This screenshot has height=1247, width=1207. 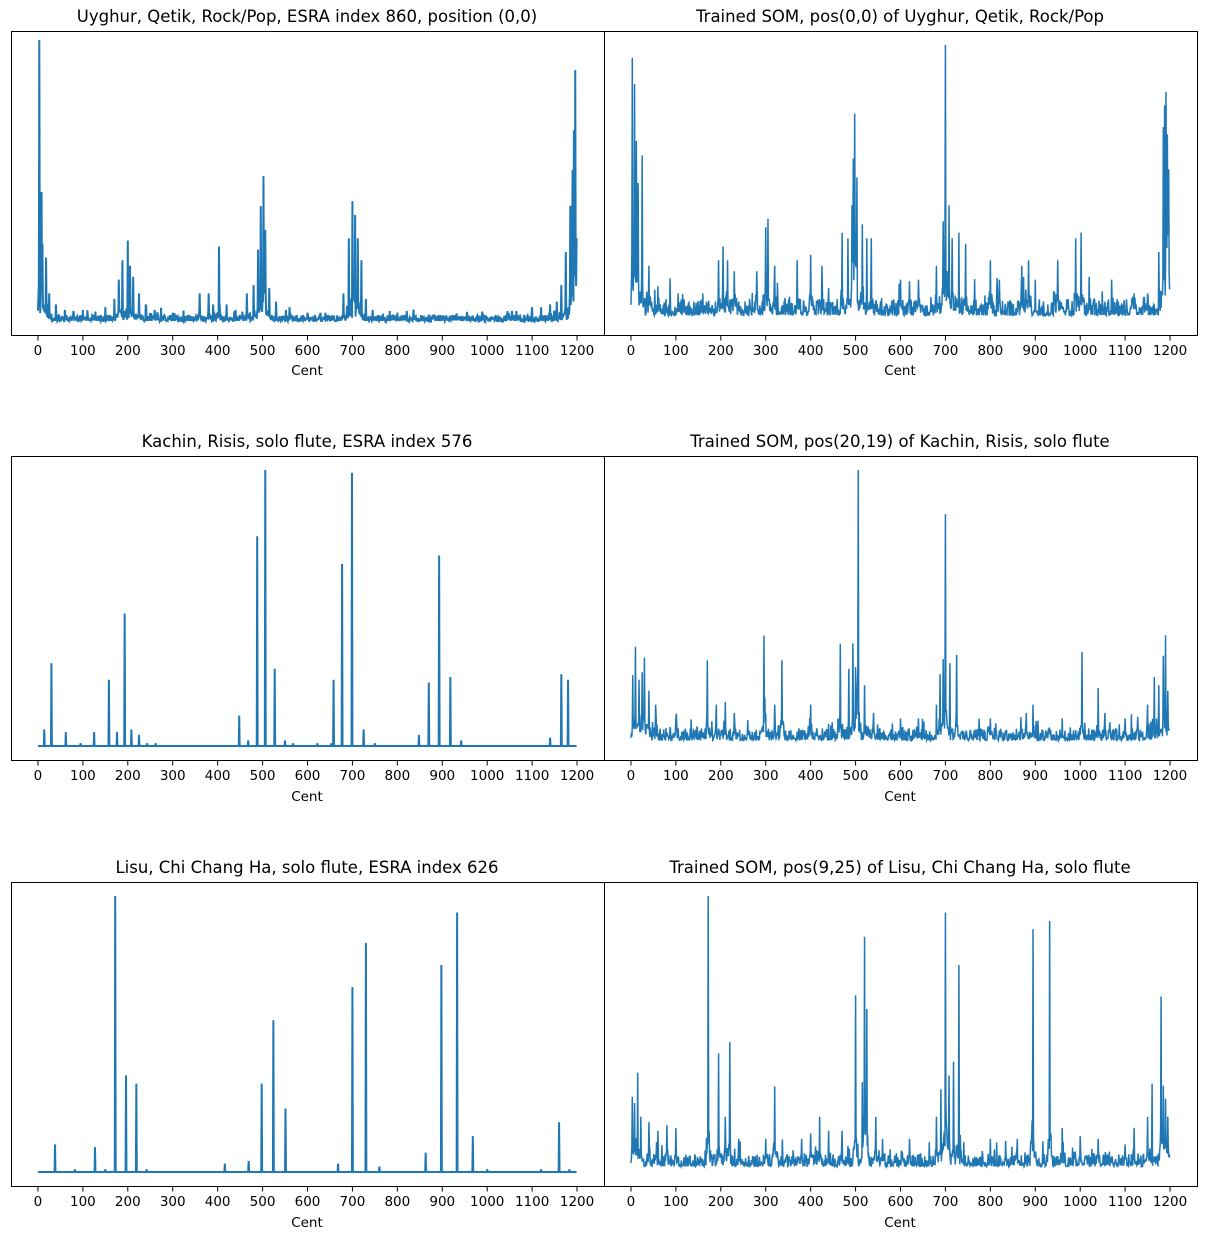 What do you see at coordinates (900, 371) in the screenshot?
I see `subplot-2-xlabel: Cent` at bounding box center [900, 371].